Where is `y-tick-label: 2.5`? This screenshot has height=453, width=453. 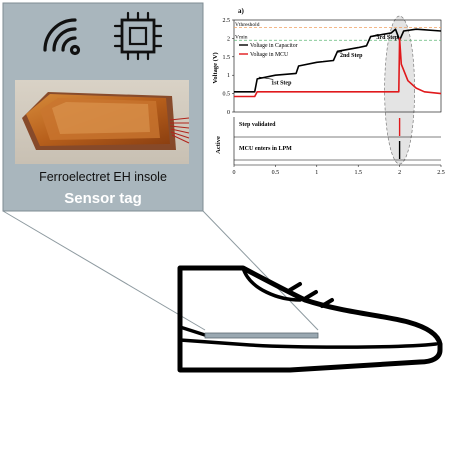
y-tick-label: 2.5 is located at coordinates (227, 21).